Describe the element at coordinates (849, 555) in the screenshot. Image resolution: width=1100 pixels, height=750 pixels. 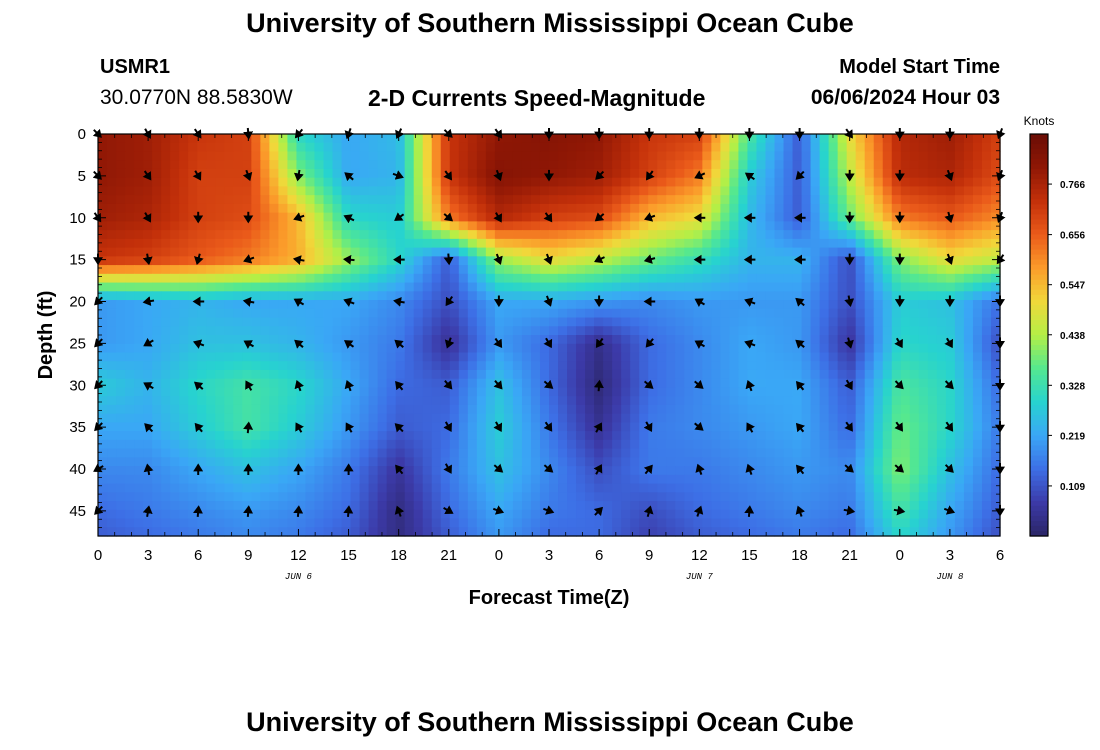
I see `x-tick-label: 21` at that location.